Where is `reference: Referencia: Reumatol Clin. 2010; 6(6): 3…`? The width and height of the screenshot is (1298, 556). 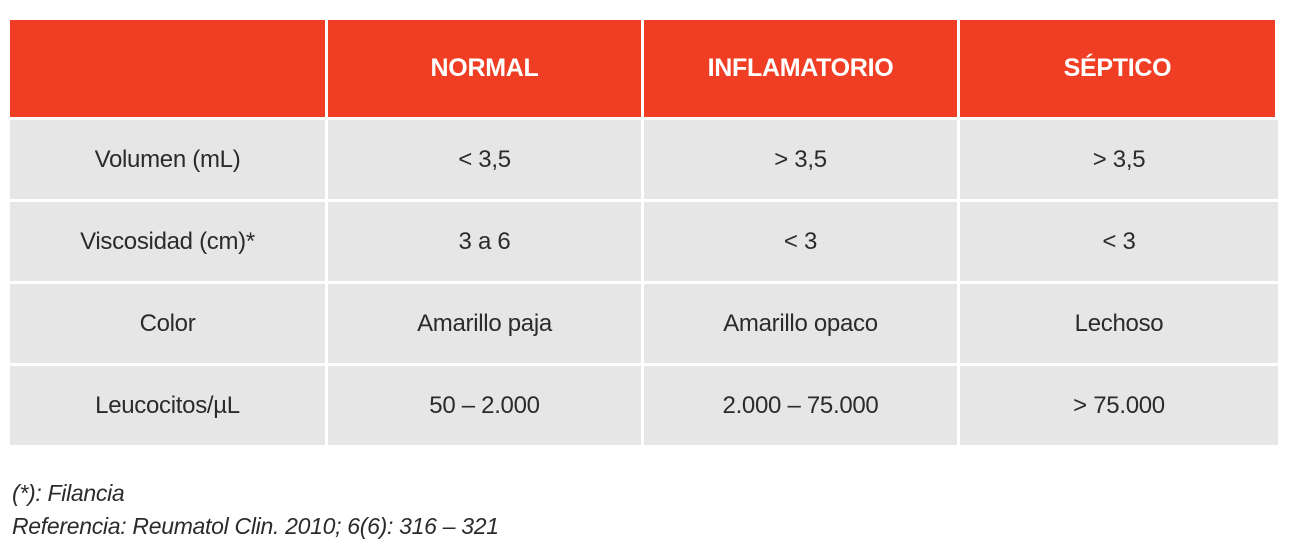
reference: Referencia: Reumatol Clin. 2010; 6(6): 3… is located at coordinates (255, 526).